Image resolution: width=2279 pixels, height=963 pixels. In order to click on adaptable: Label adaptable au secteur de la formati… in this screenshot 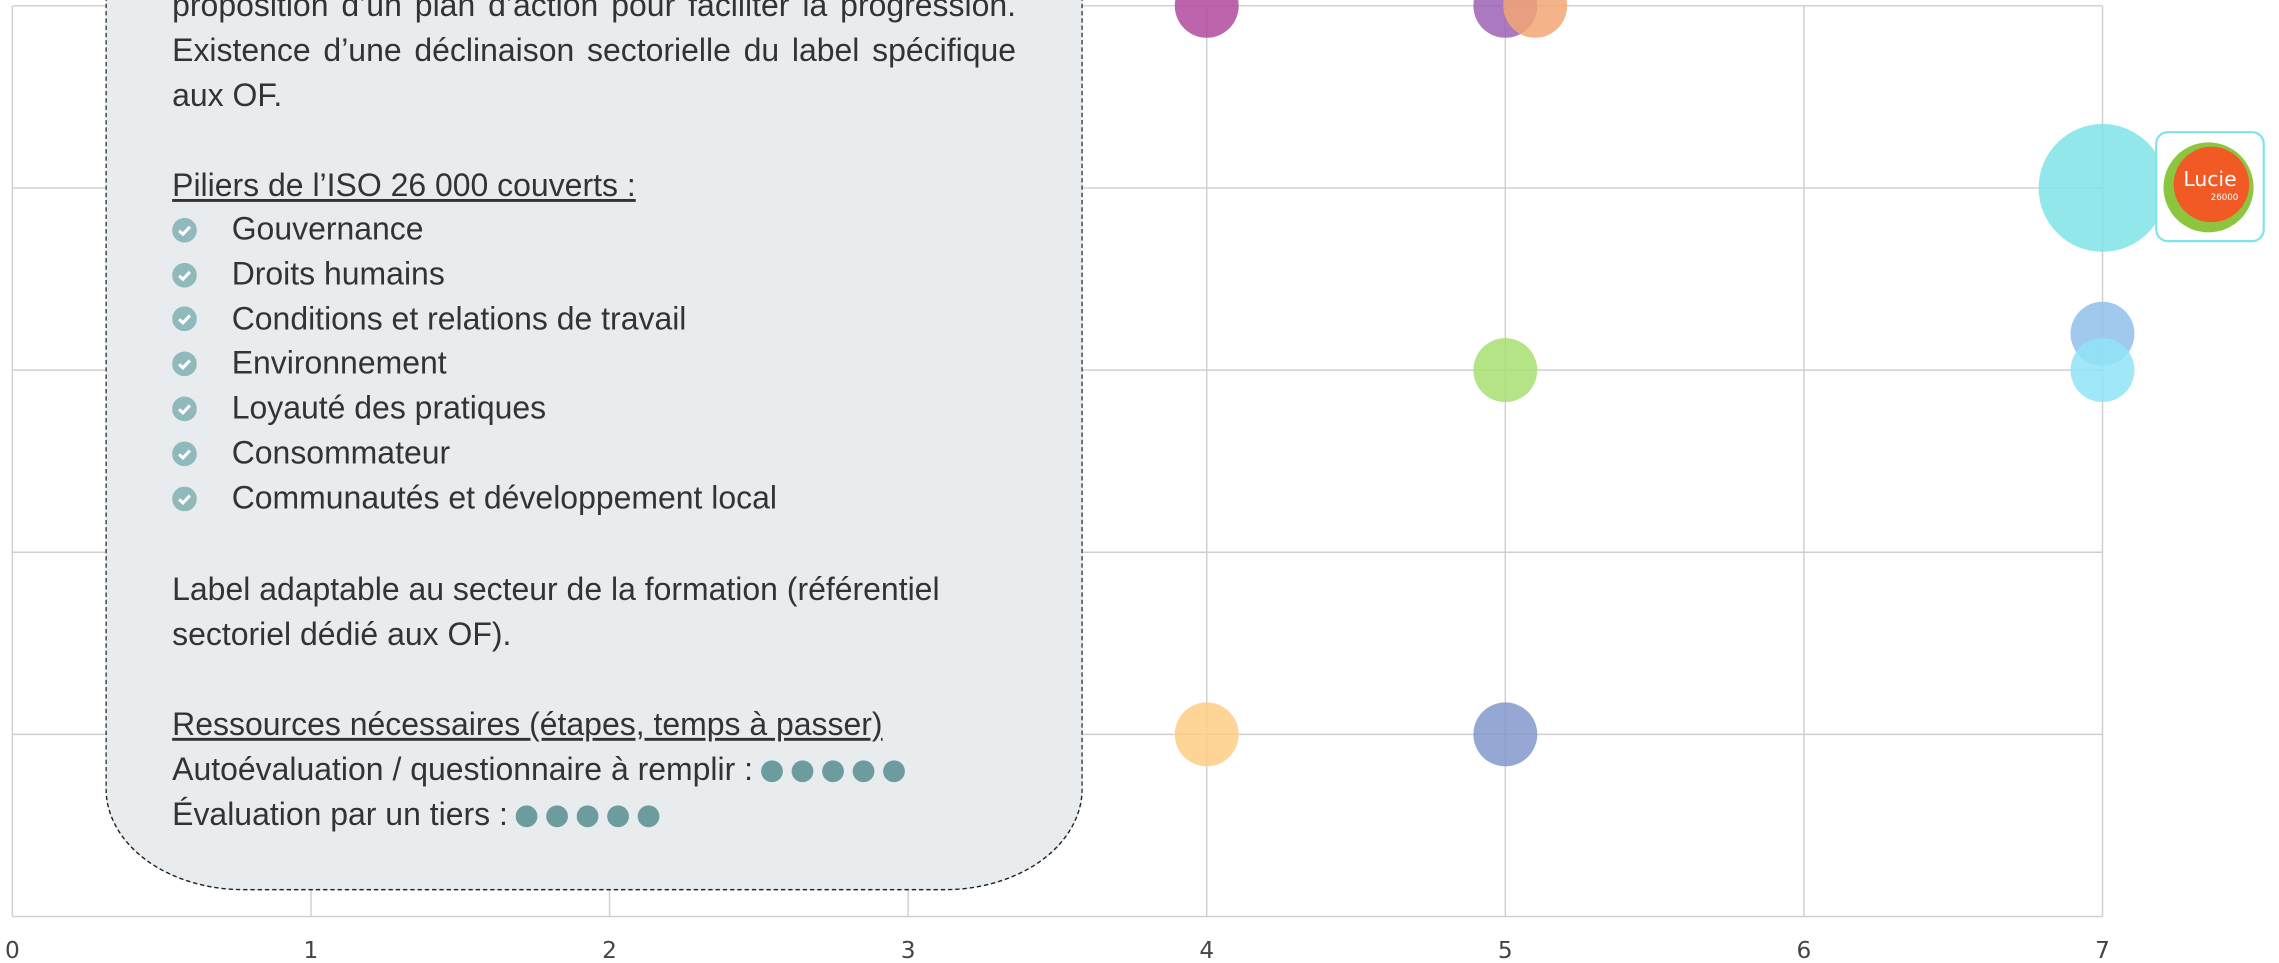, I will do `click(556, 611)`.